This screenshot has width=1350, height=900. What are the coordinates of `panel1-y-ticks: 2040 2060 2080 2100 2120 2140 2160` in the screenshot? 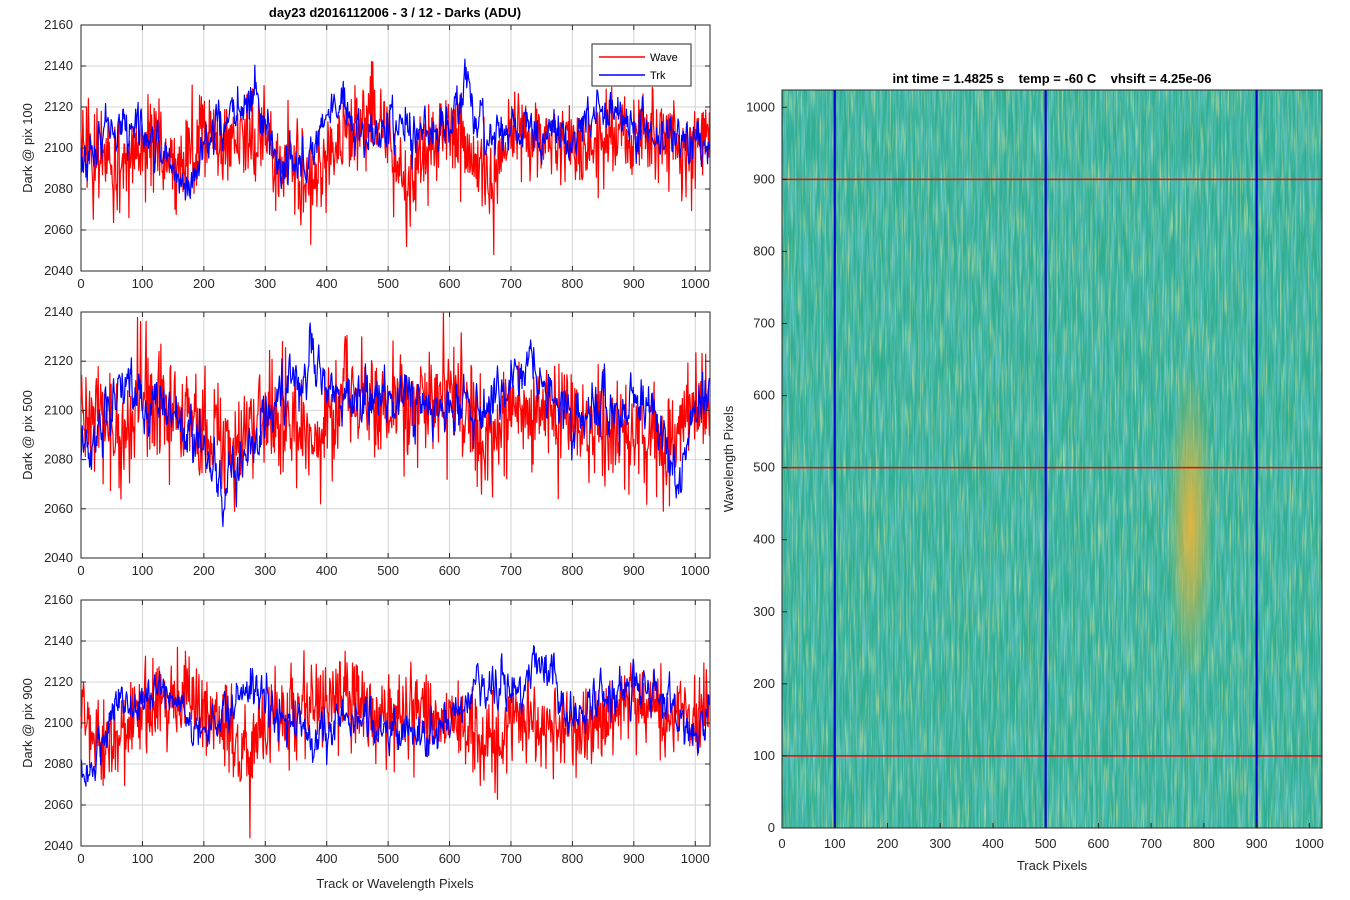 It's located at (377, 147).